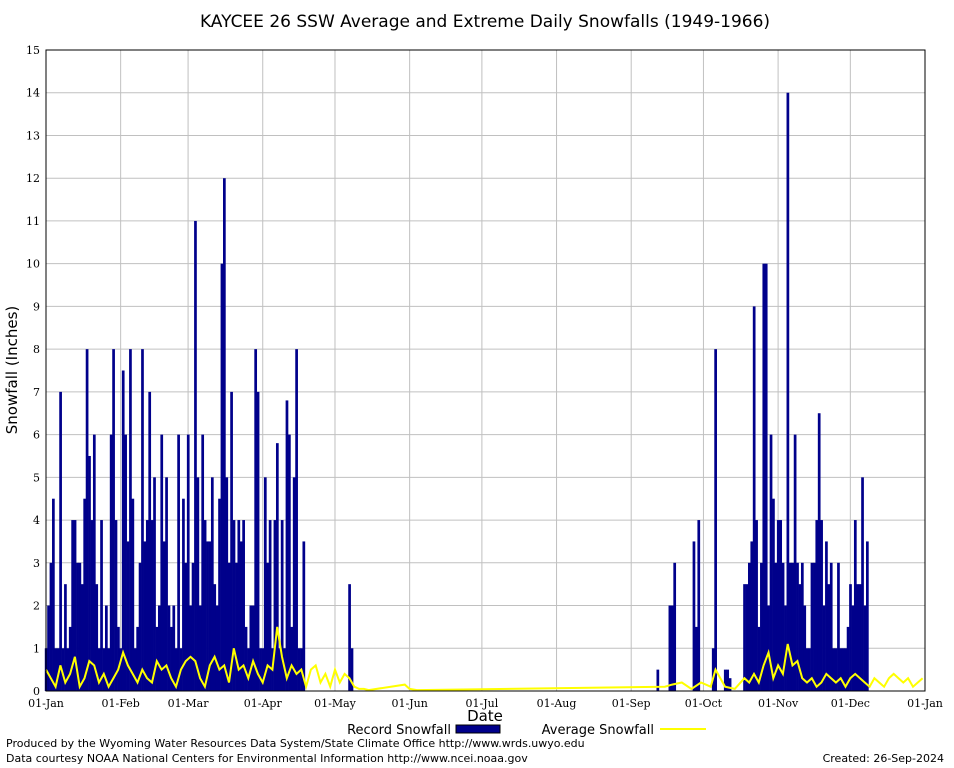 The height and width of the screenshot is (768, 954). Describe the element at coordinates (526, 730) in the screenshot. I see `legend: Record Snowfall Average Snowfall` at that location.